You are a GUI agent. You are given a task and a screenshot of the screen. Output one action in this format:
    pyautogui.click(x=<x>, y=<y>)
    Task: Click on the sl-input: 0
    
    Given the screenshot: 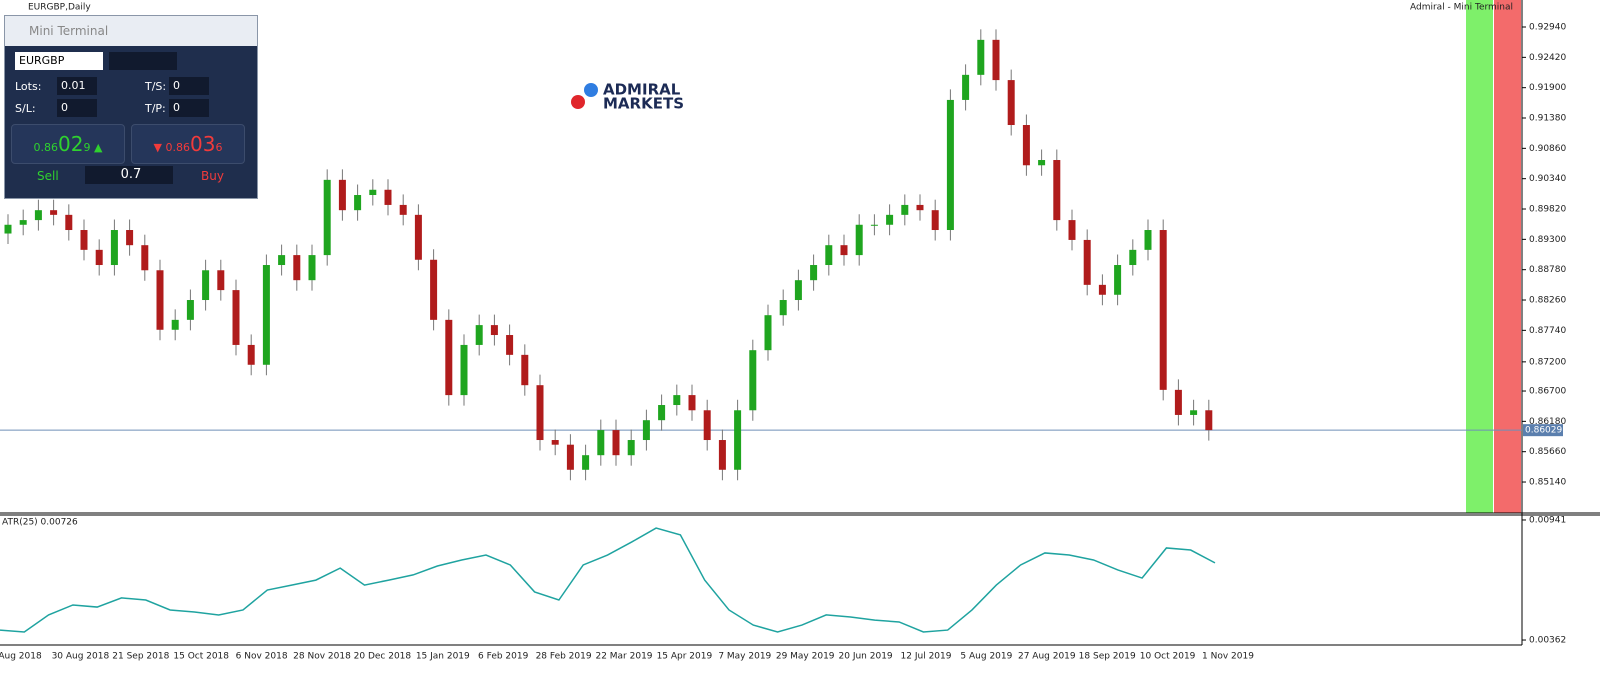 What is the action you would take?
    pyautogui.click(x=77, y=108)
    